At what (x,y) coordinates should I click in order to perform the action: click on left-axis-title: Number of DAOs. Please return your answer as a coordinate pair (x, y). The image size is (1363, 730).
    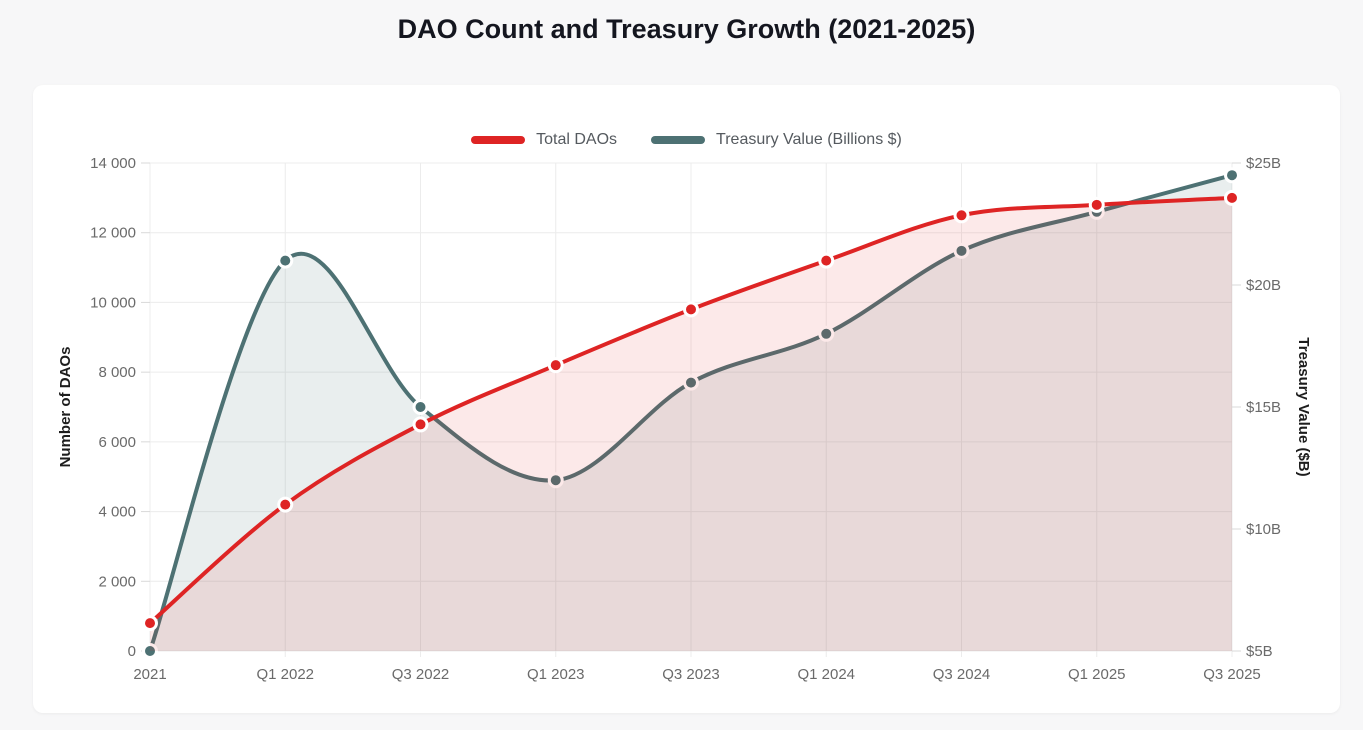
    Looking at the image, I should click on (65, 407).